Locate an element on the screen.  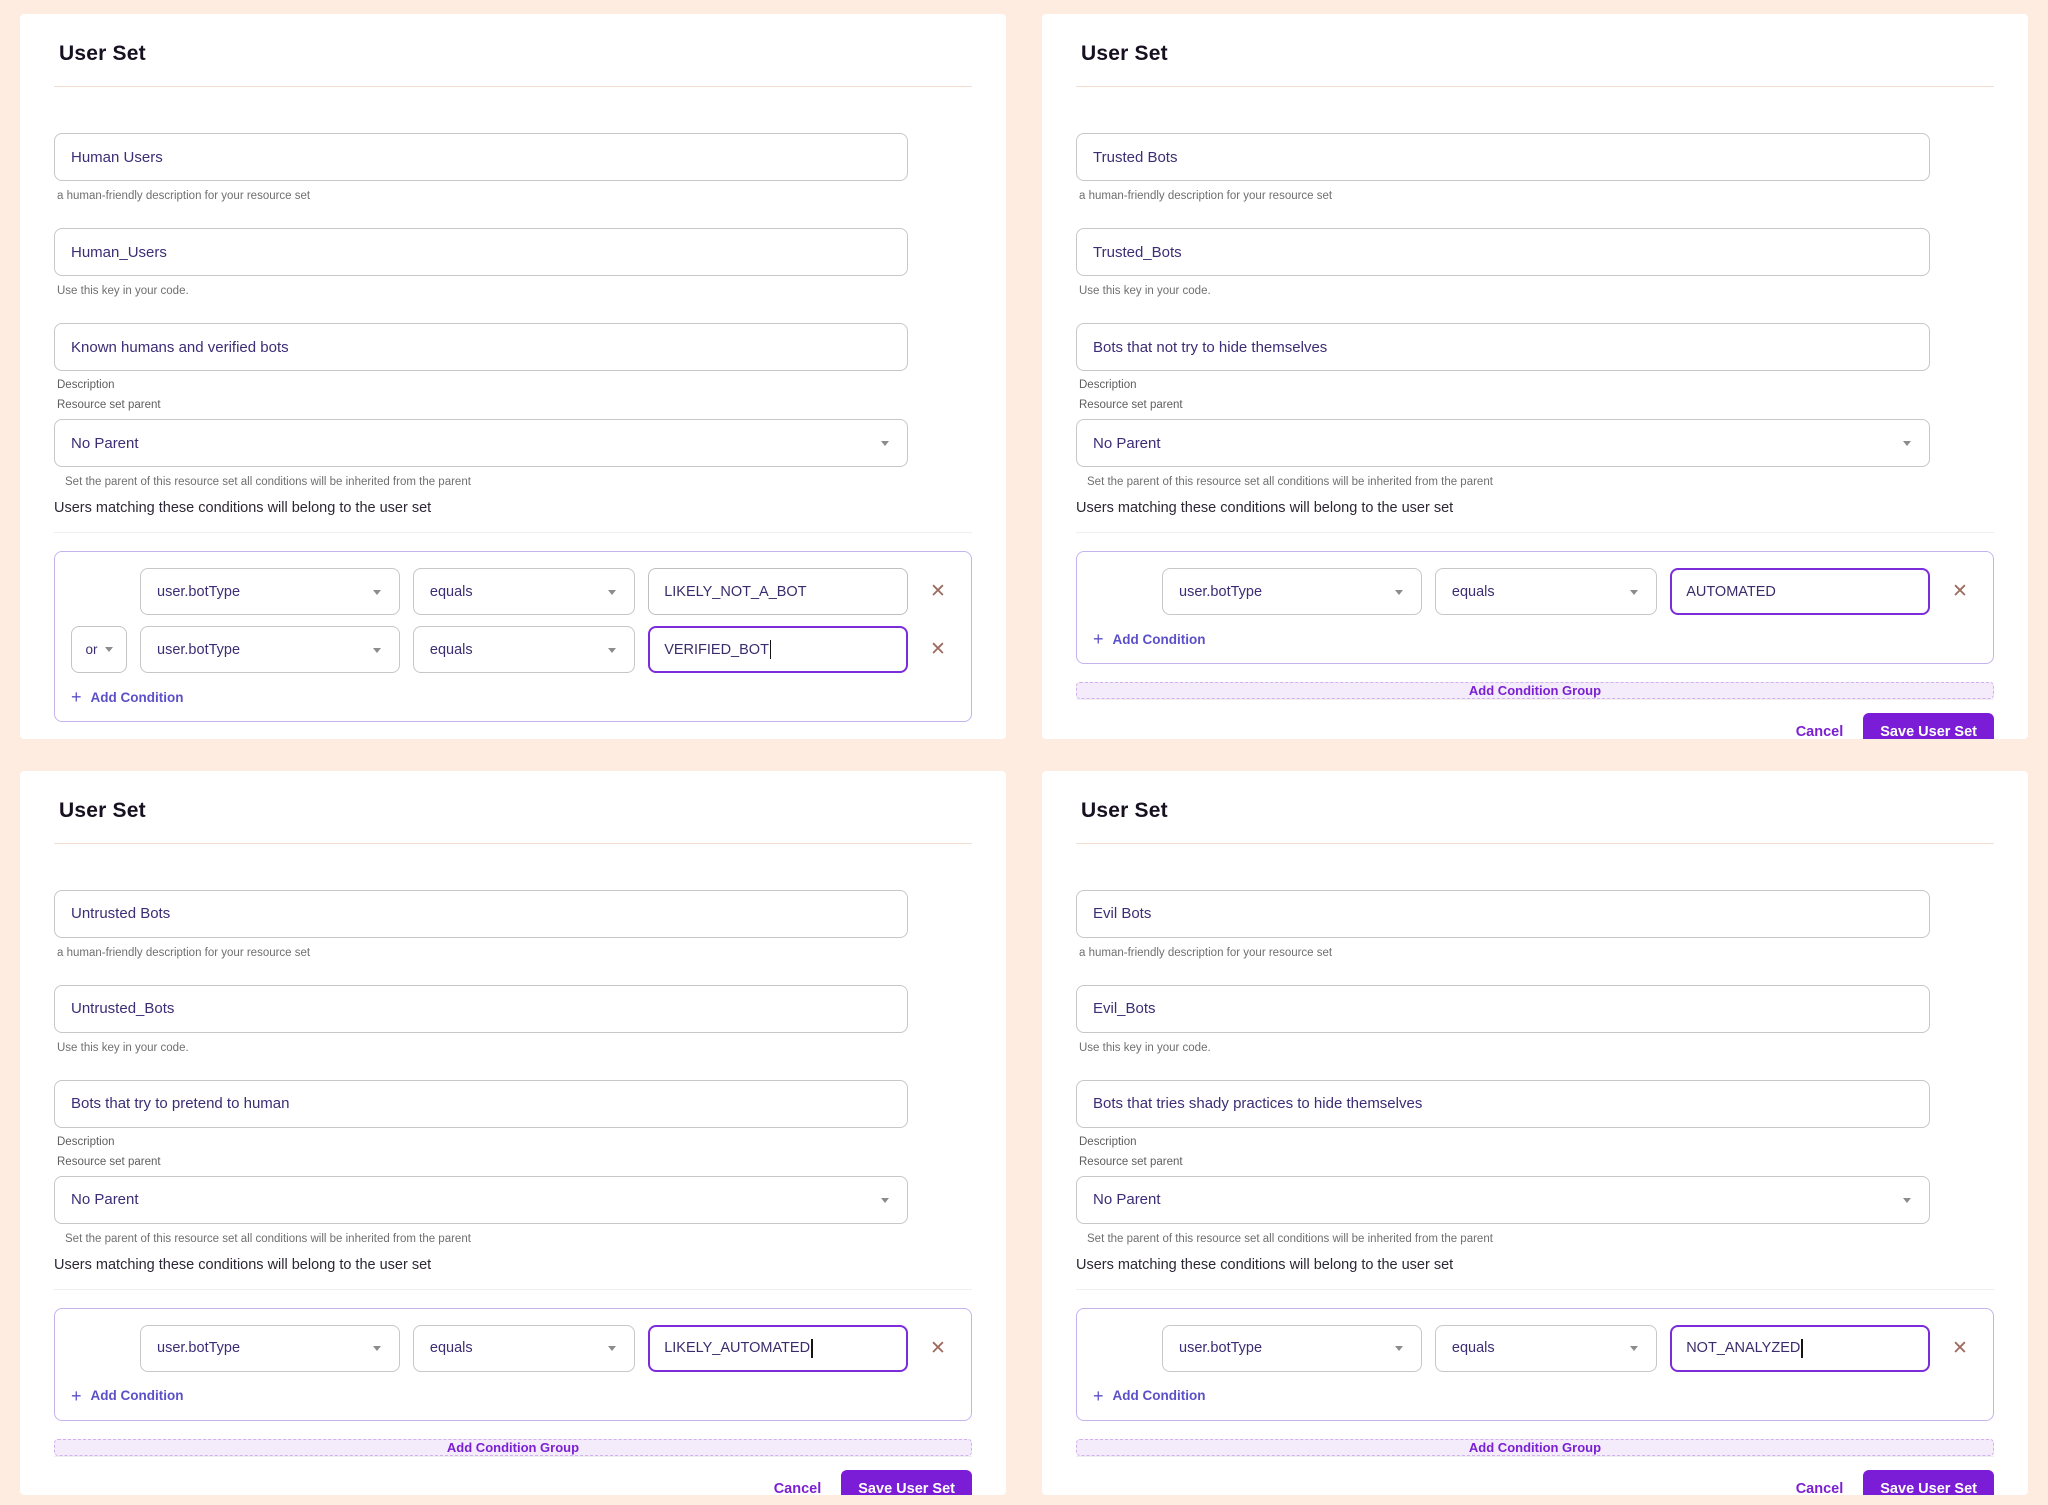
value-input: LIKELY_AUTOMATED is located at coordinates (778, 1348).